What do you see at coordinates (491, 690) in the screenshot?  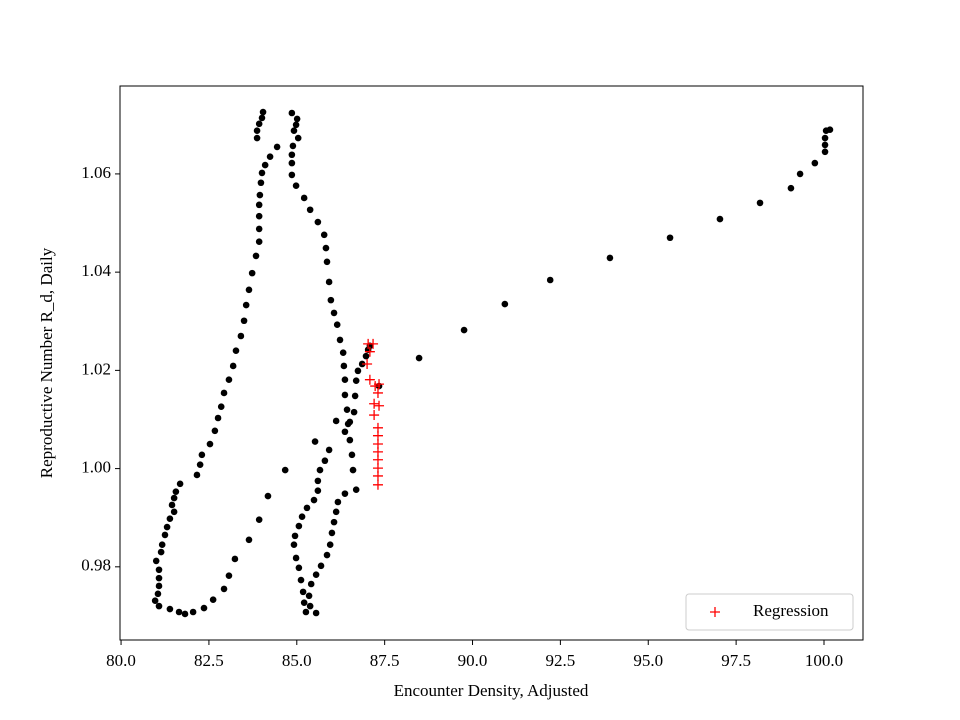 I see `x-axis-label: Encounter Density, Adjusted` at bounding box center [491, 690].